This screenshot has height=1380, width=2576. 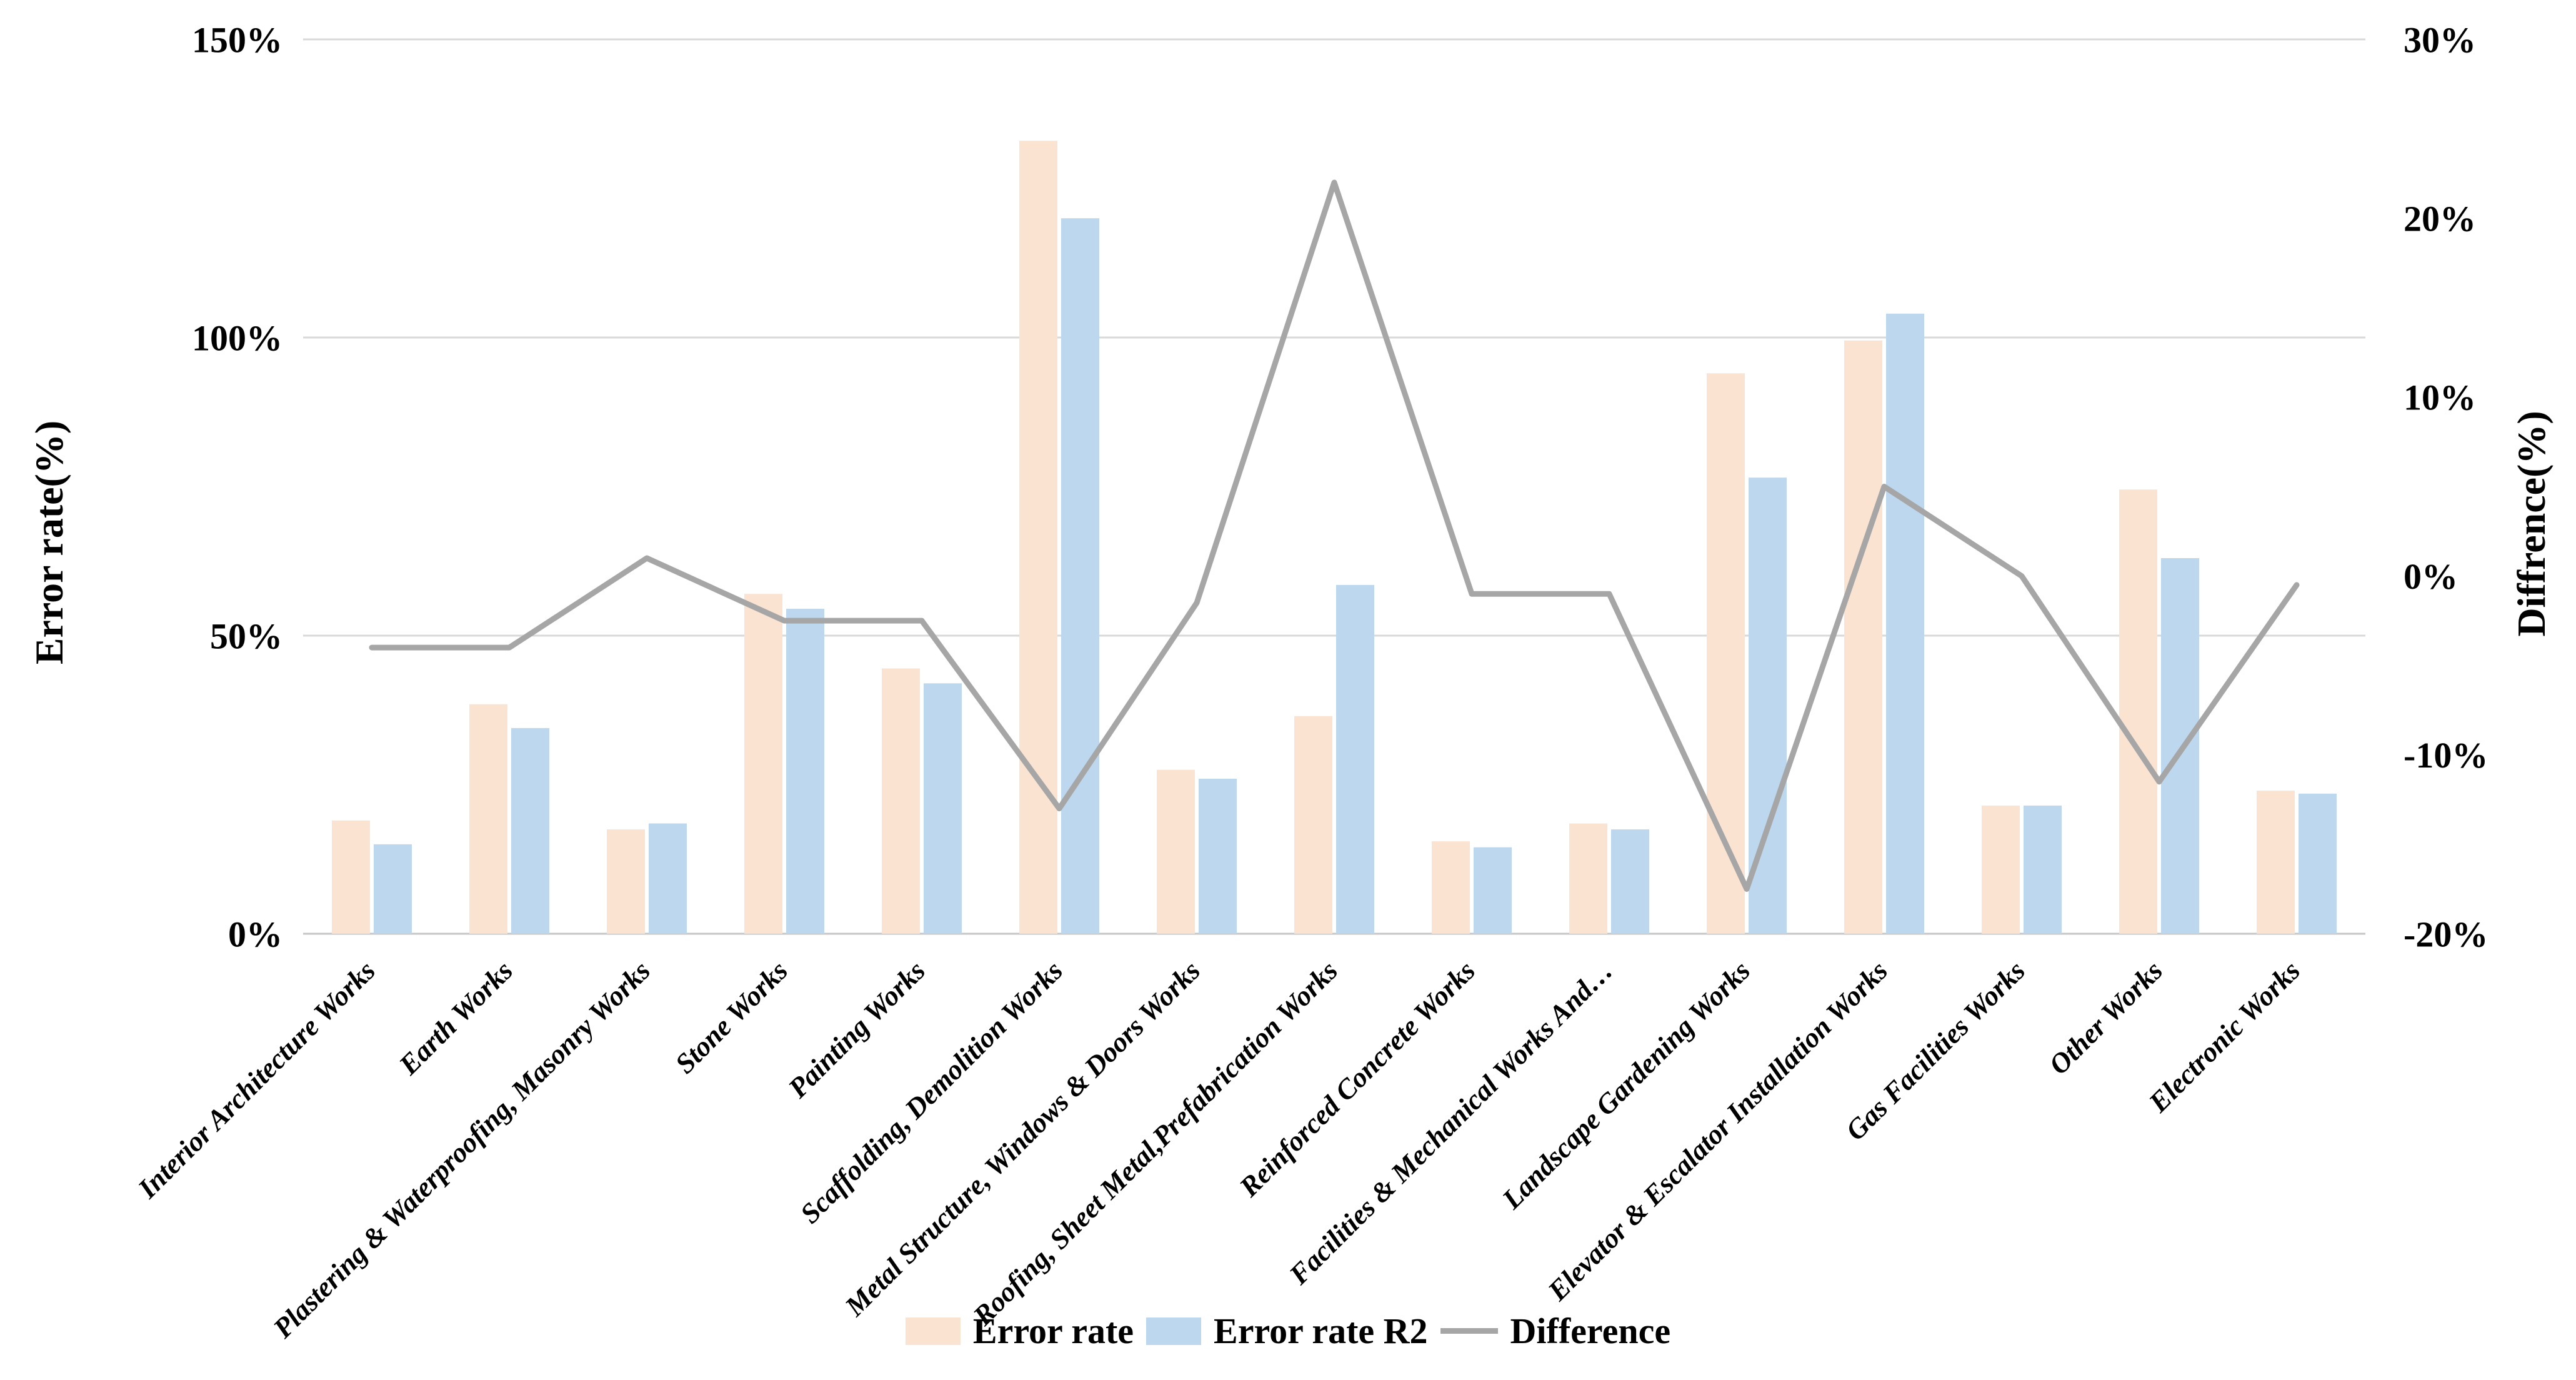 I want to click on legend-label-difference: Difference, so click(x=1590, y=1331).